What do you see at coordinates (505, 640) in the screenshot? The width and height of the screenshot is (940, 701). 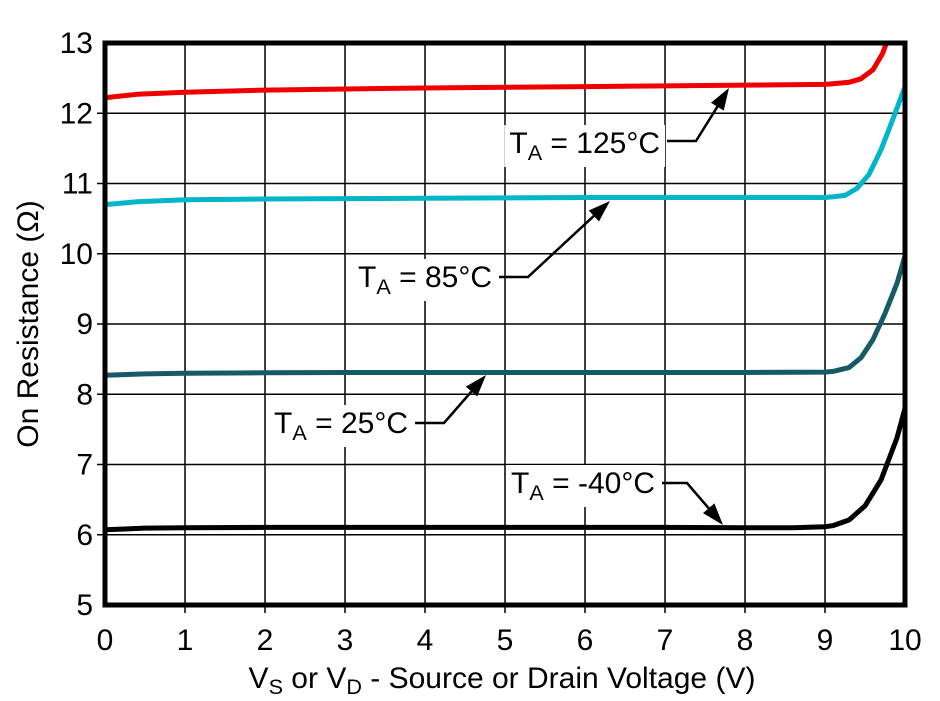 I see `x-tick-label: 5` at bounding box center [505, 640].